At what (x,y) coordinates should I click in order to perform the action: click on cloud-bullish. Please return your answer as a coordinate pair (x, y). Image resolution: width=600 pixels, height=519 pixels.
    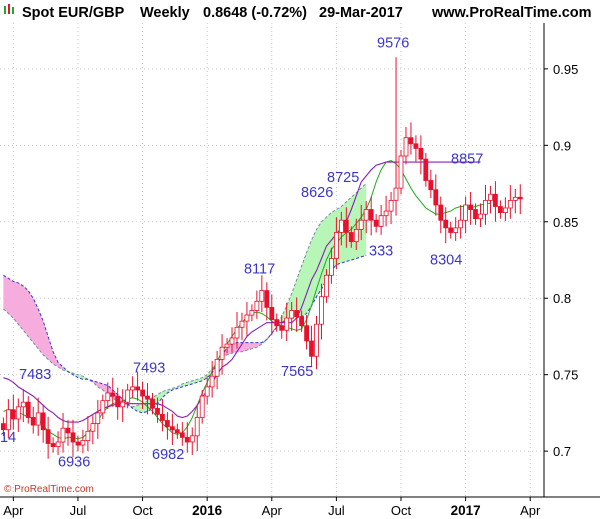
    Looking at the image, I should click on (78, 375).